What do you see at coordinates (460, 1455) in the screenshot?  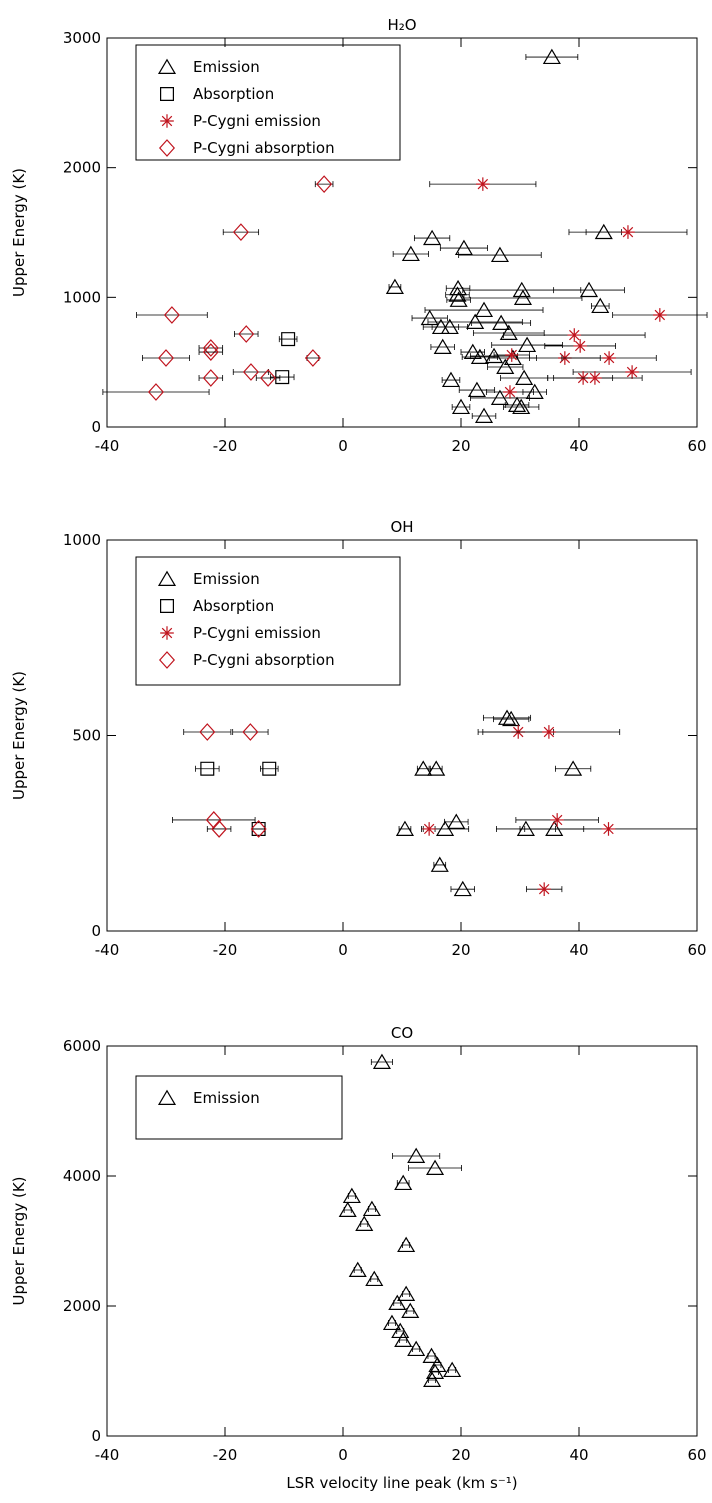 I see `x-tick-label: 20` at bounding box center [460, 1455].